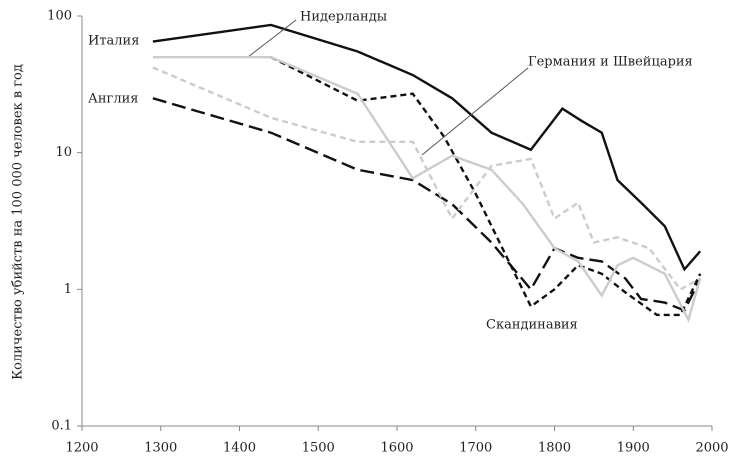 This screenshot has height=457, width=737. Describe the element at coordinates (711, 448) in the screenshot. I see `x-tick-label: 2000` at that location.